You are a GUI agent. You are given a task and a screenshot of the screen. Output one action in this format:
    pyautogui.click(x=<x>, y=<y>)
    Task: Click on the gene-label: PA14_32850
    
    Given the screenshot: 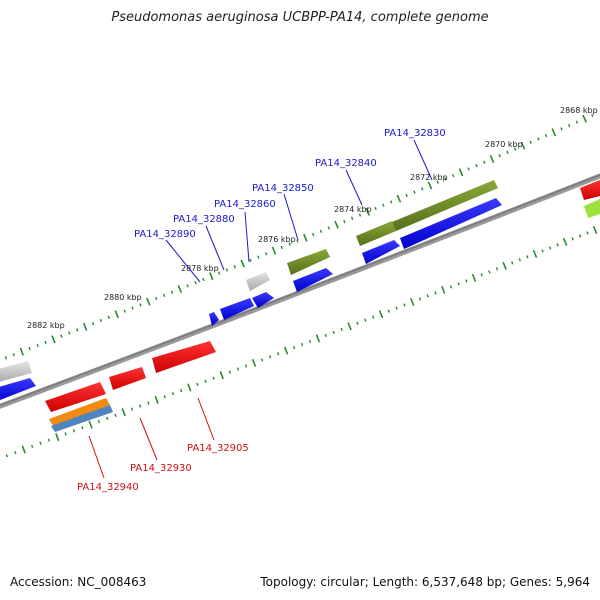 What is the action you would take?
    pyautogui.click(x=283, y=188)
    